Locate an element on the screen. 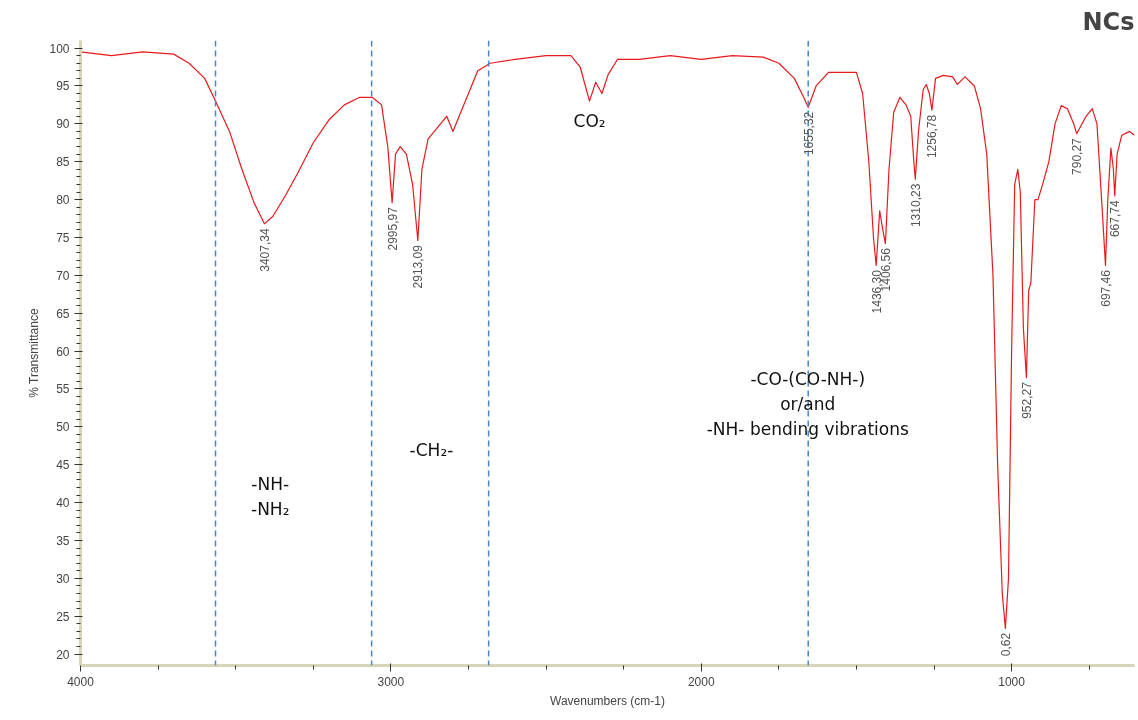 Image resolution: width=1138 pixels, height=720 pixels. annotation: 2995,97 is located at coordinates (392, 228).